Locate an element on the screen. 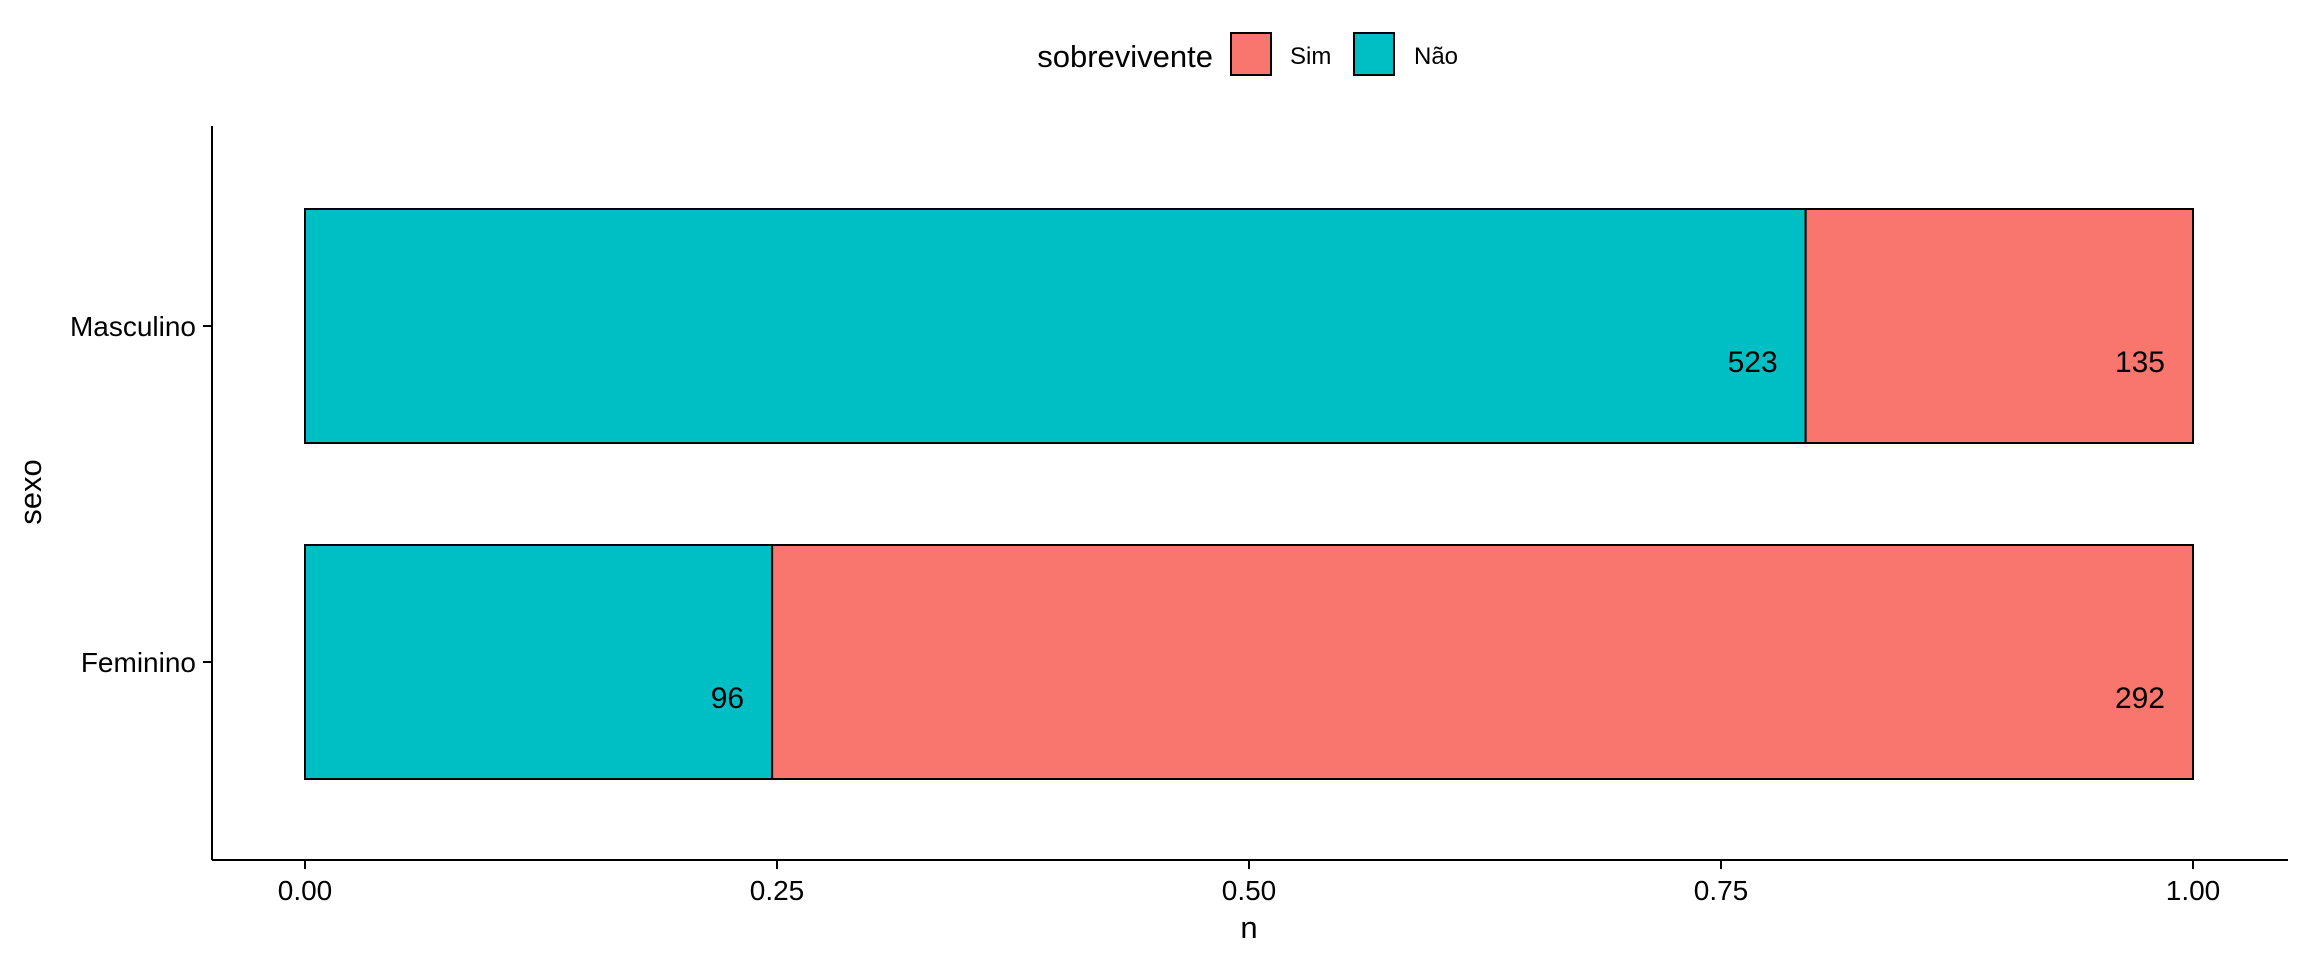 The image size is (2304, 960). legend: sobrevivente Sim Não is located at coordinates (1247, 54).